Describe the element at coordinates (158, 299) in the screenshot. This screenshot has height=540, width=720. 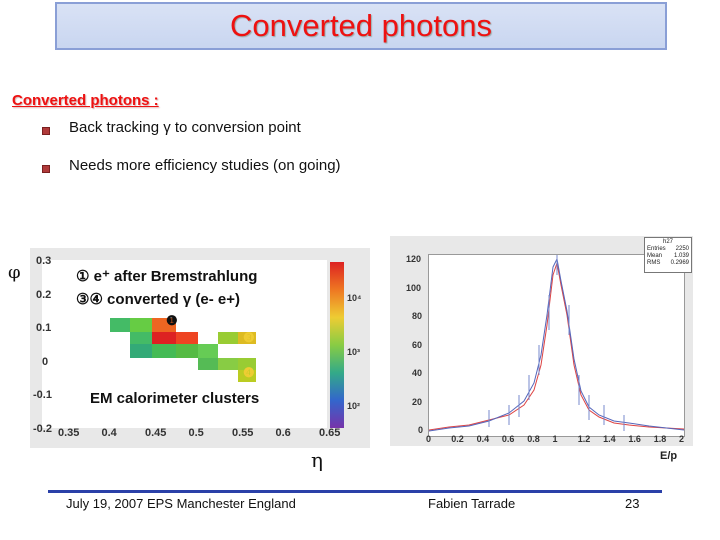
I see `annotation-converted: ③④ converted γ (e- e+)` at that location.